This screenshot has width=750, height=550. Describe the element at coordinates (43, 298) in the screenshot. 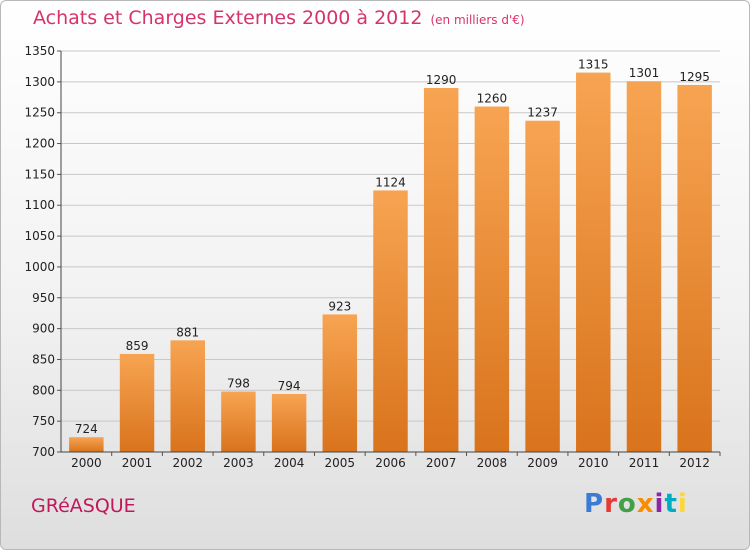

I see `y-tick-label: 950` at that location.